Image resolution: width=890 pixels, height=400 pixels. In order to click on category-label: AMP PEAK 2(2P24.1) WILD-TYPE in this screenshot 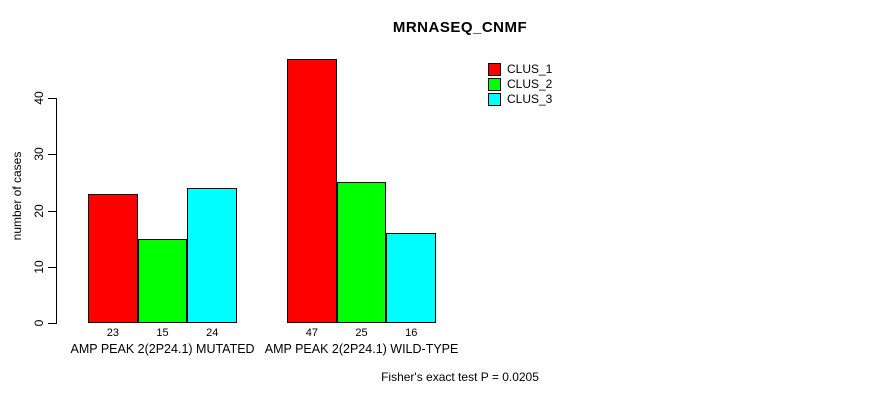, I will do `click(361, 349)`.